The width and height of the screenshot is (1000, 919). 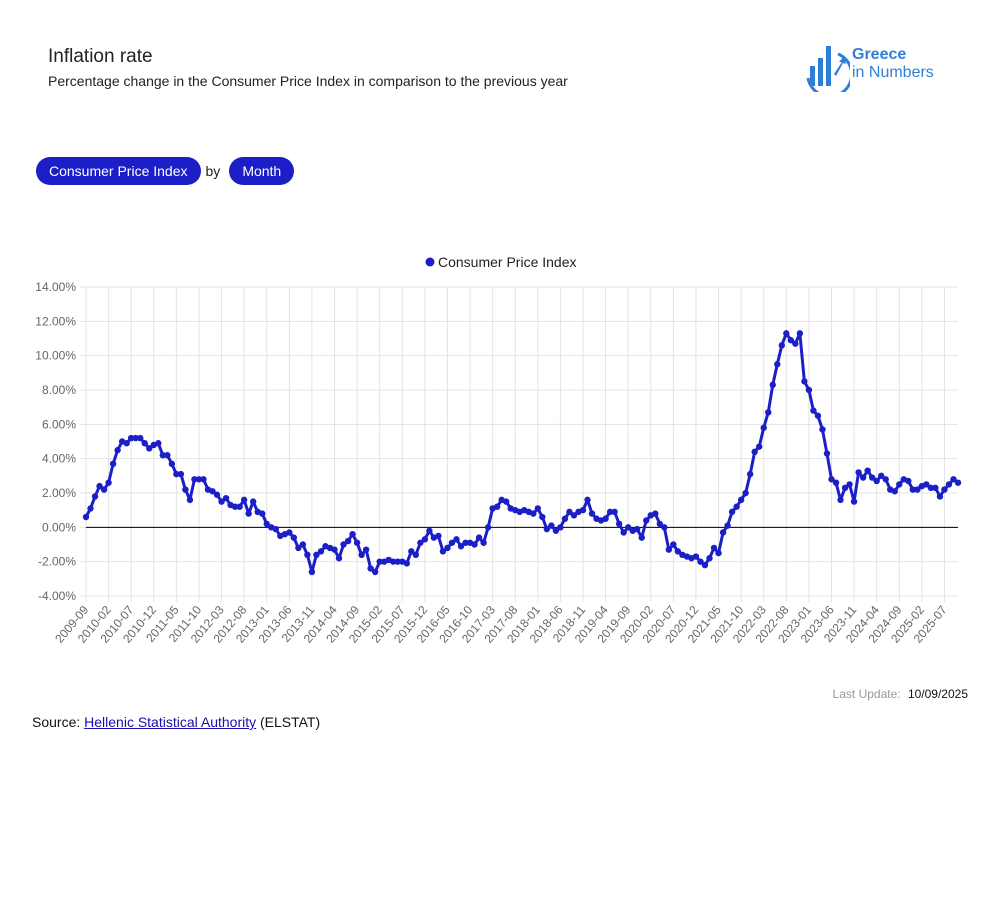 I want to click on y-tick-label: 0.00%, so click(x=59, y=527).